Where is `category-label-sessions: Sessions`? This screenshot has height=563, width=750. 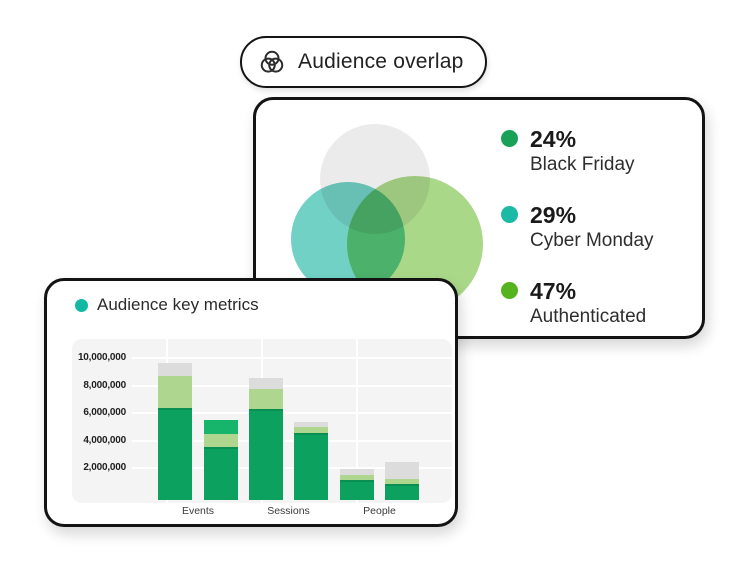
category-label-sessions: Sessions is located at coordinates (288, 511).